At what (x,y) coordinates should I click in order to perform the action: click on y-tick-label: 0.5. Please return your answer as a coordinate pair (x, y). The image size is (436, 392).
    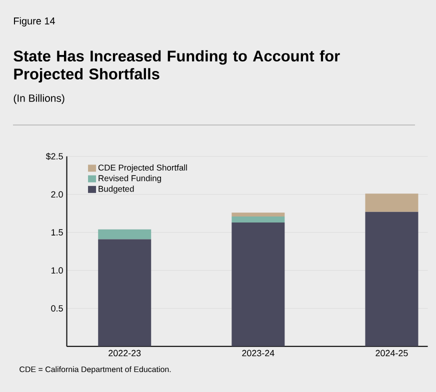
    Looking at the image, I should click on (57, 308).